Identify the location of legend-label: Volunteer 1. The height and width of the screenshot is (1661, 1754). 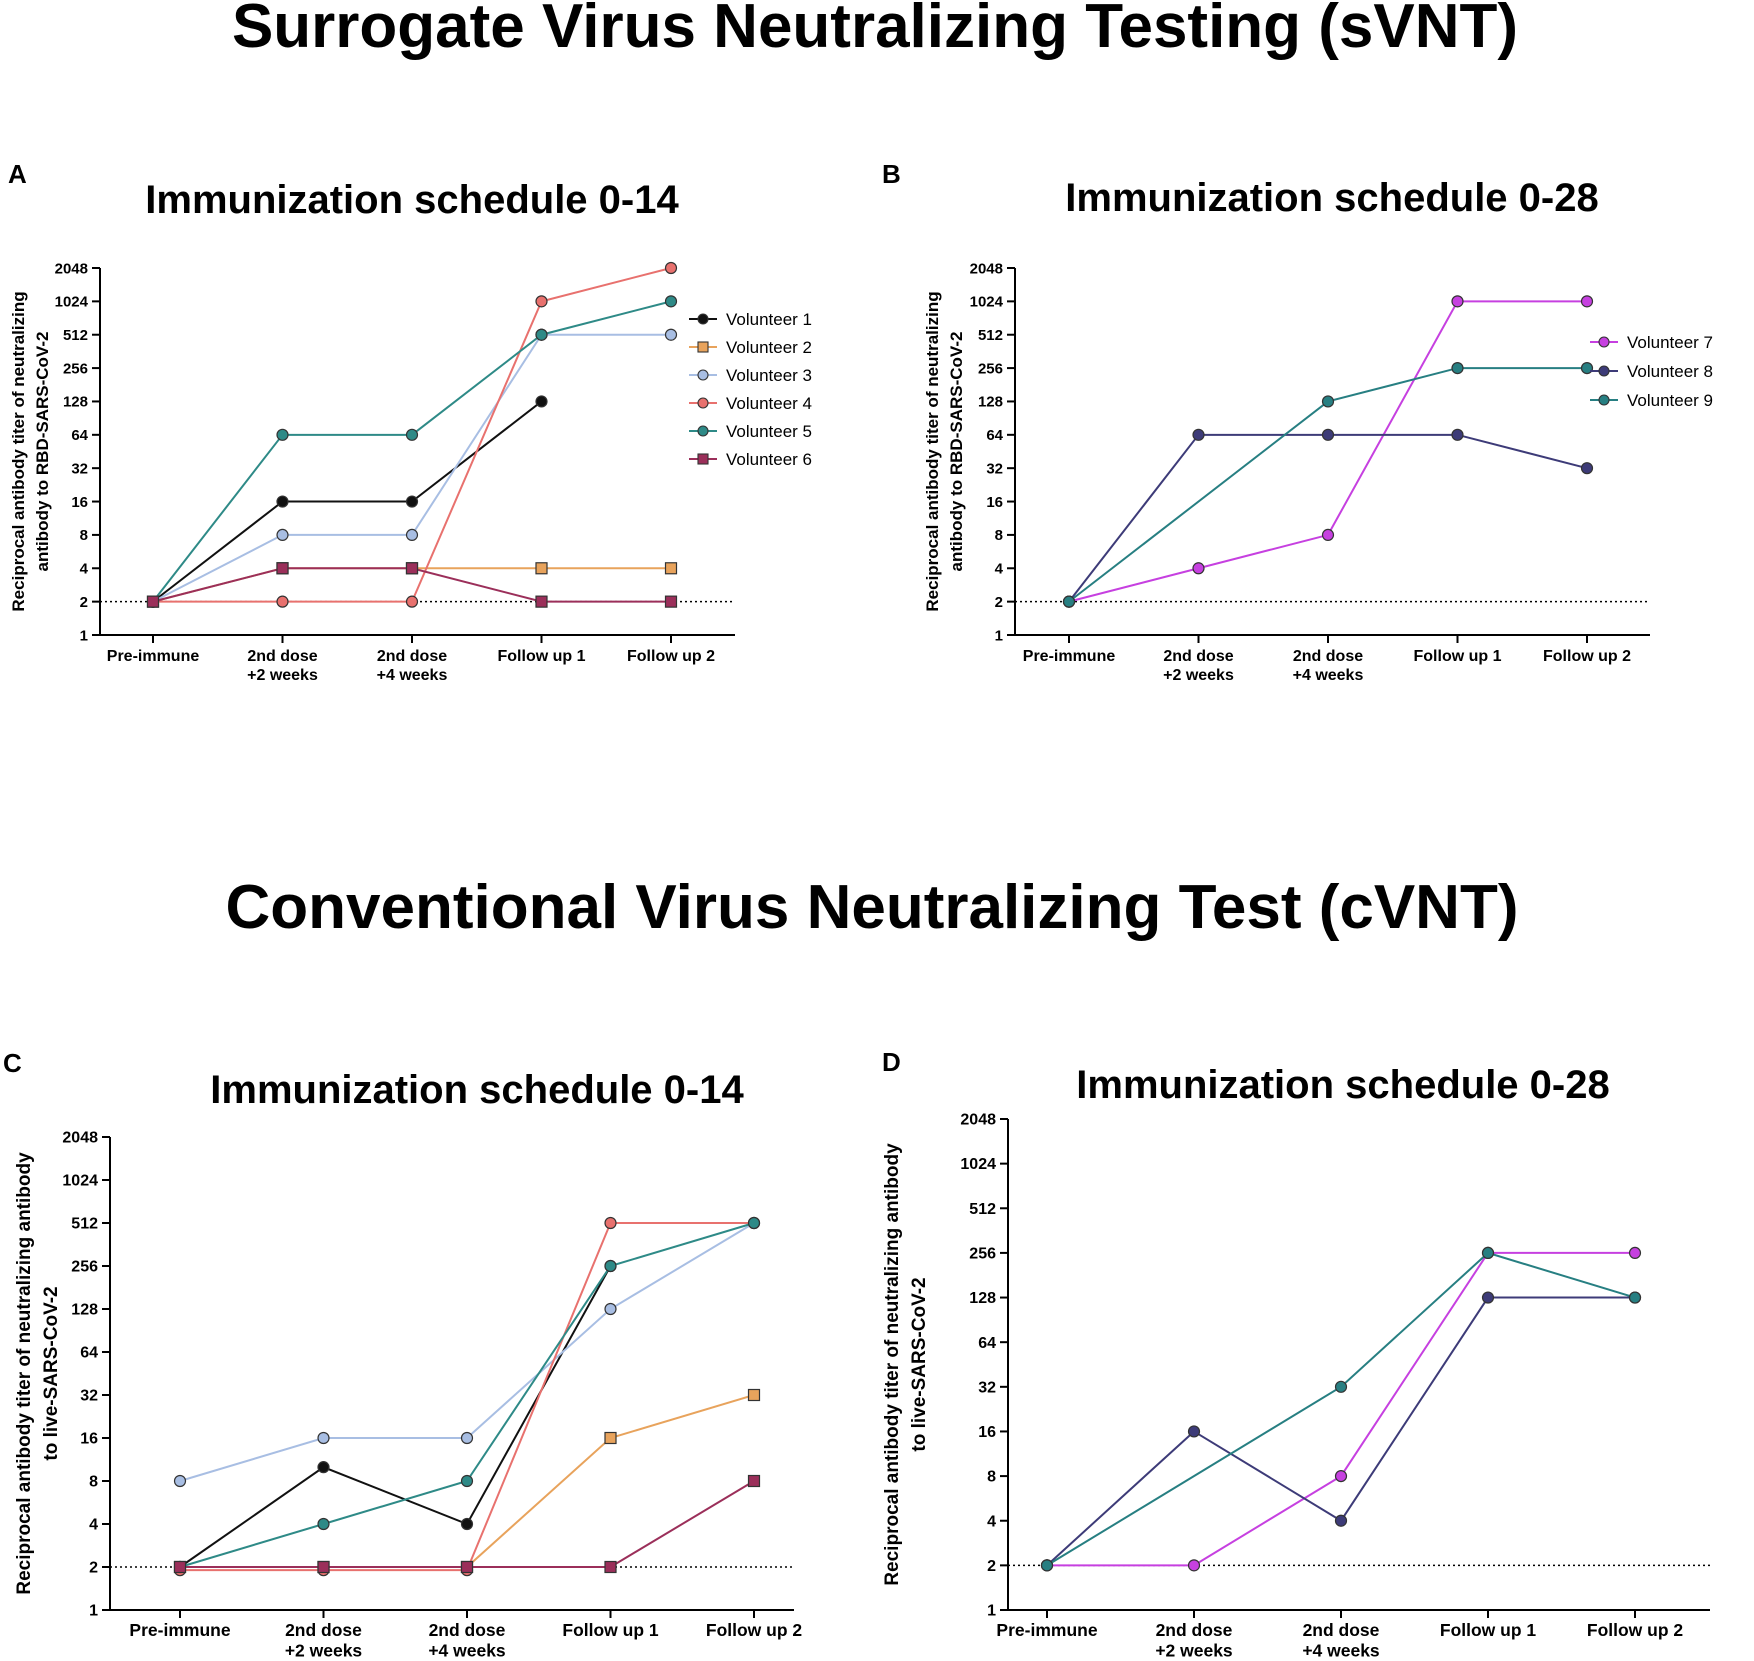
(769, 319).